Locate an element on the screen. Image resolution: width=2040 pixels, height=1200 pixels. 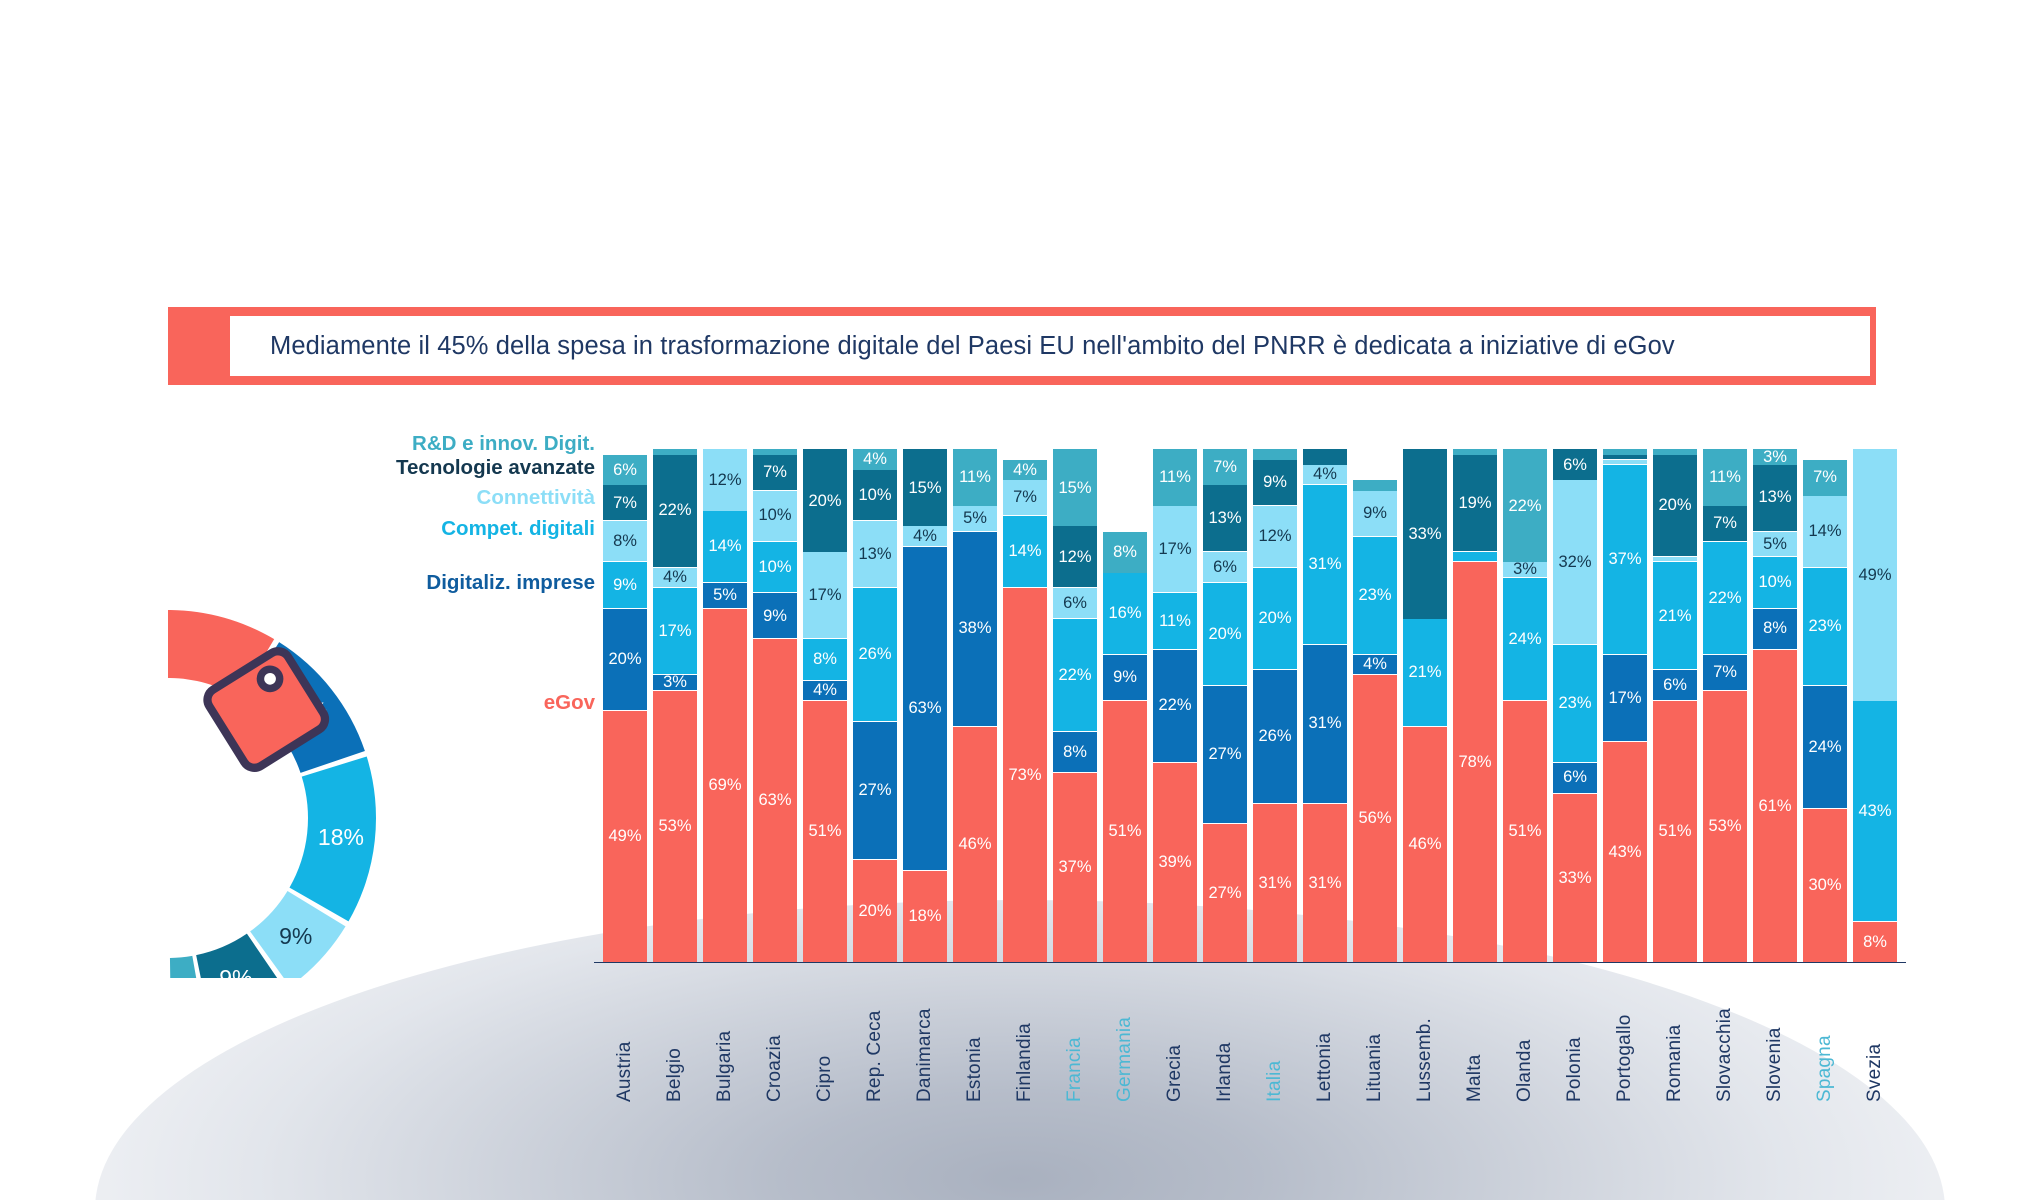
bar-segment: 61% is located at coordinates (1775, 806).